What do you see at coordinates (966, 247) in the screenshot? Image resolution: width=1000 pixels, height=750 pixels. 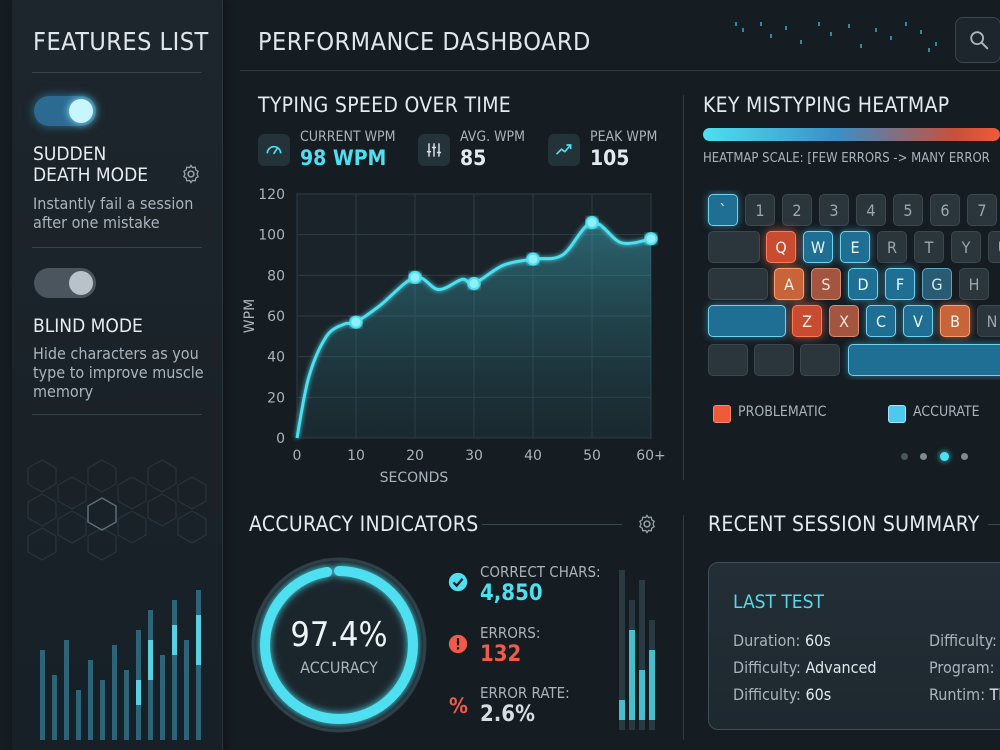 I see `key: Y` at bounding box center [966, 247].